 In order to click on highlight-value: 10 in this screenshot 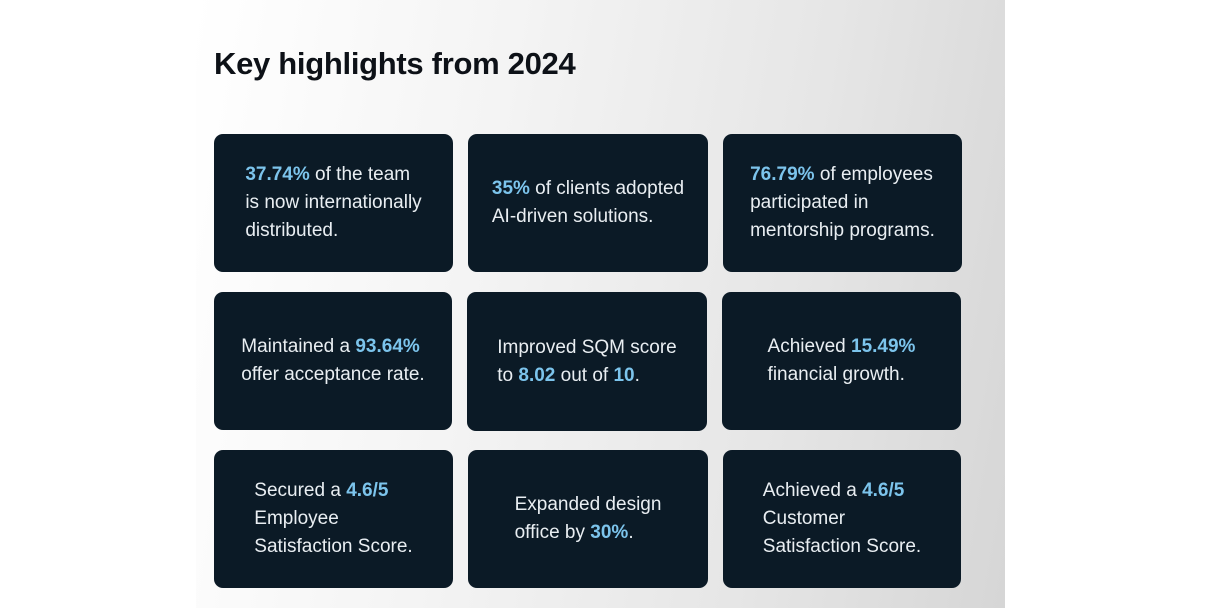, I will do `click(624, 375)`.